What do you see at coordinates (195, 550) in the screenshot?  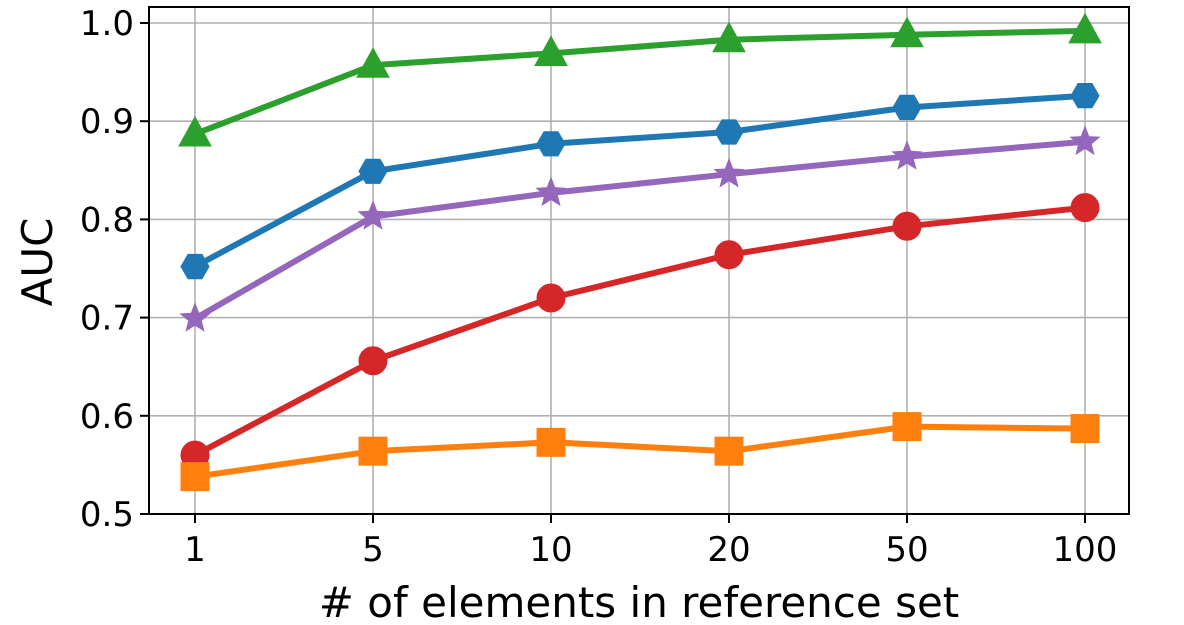 I see `x-tick-label: 1` at bounding box center [195, 550].